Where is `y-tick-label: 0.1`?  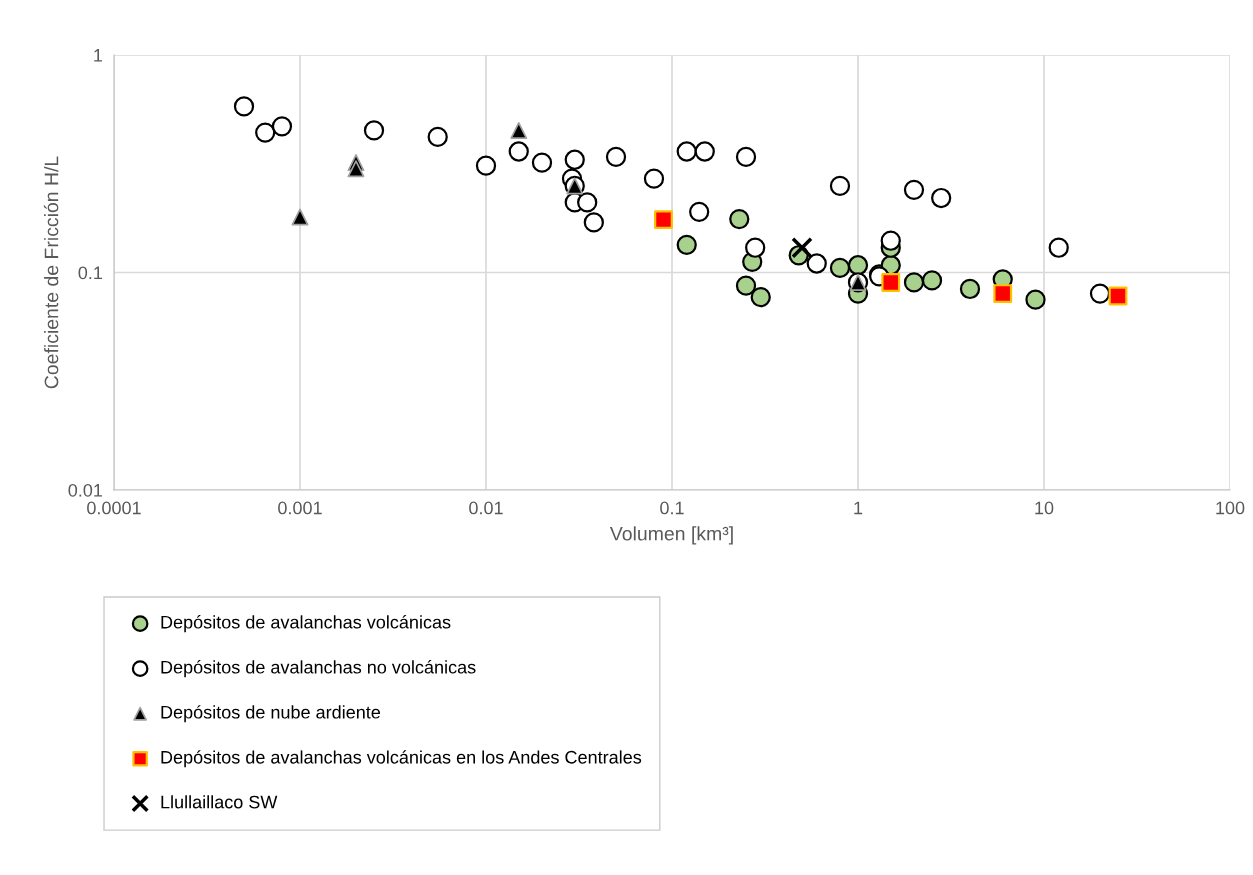
y-tick-label: 0.1 is located at coordinates (90, 273).